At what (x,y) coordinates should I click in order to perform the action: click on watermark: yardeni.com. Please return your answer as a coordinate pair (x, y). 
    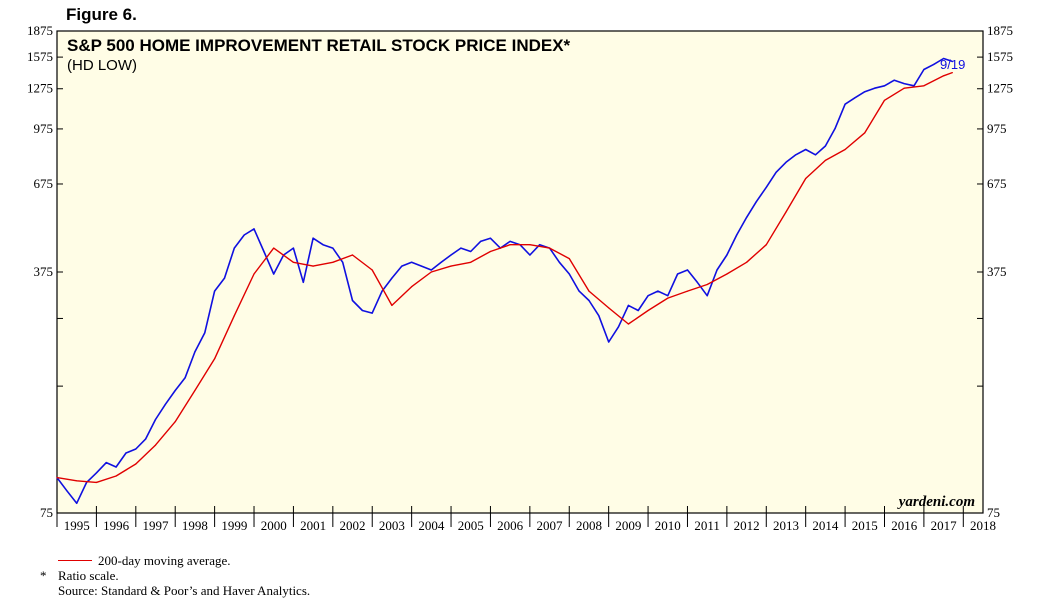
    Looking at the image, I should click on (936, 502).